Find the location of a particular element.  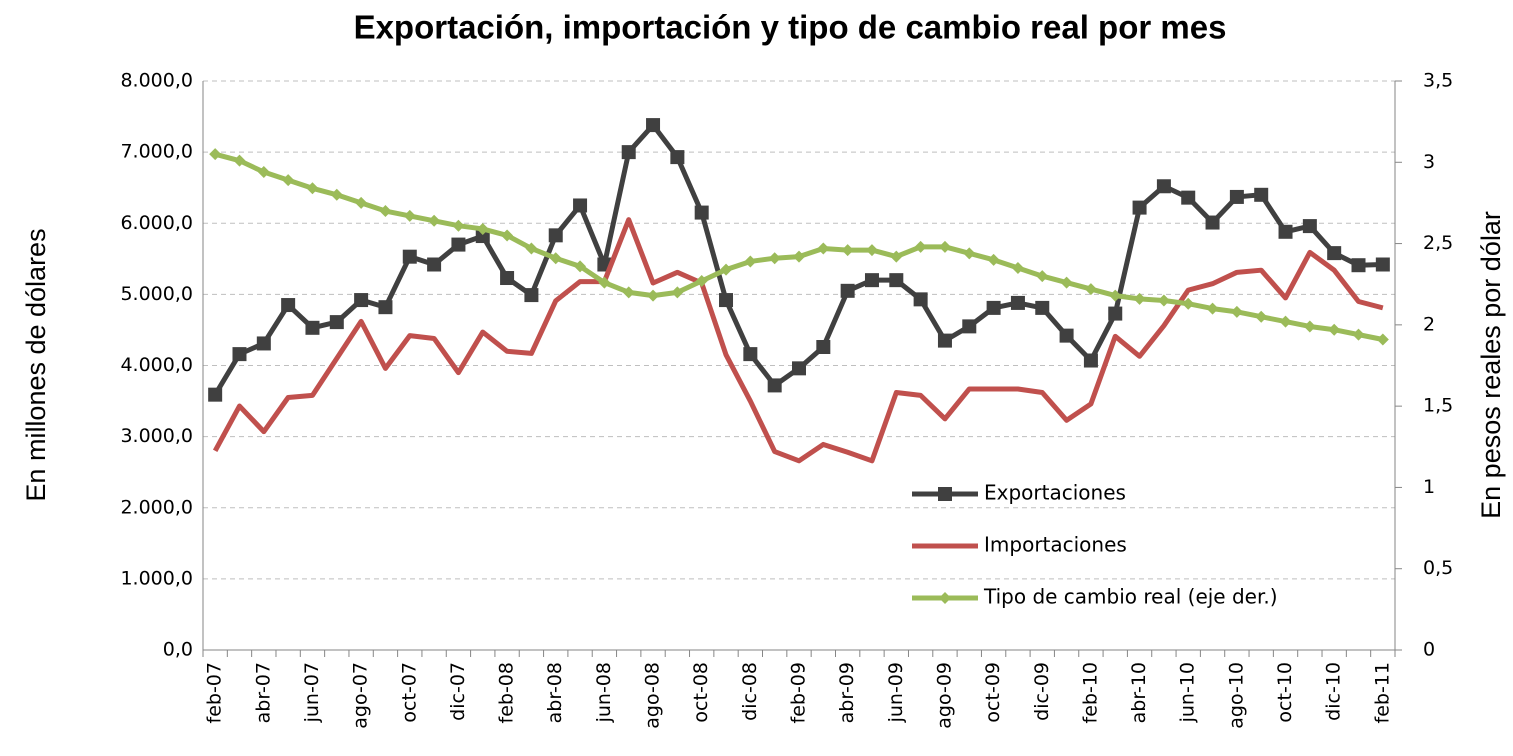

y-tick-label: 2.000,0 is located at coordinates (156, 507).